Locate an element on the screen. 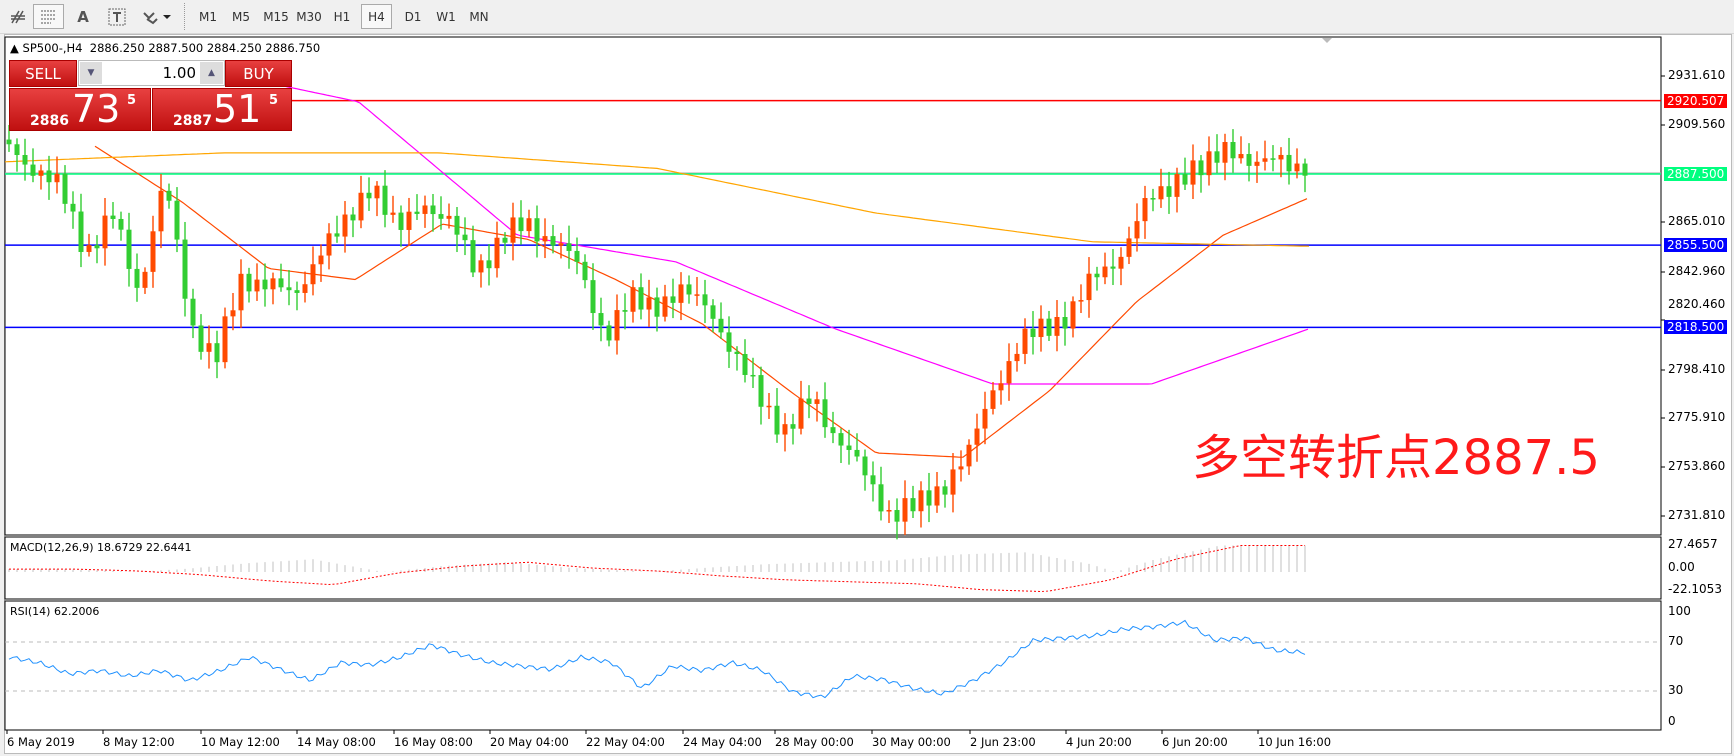 This screenshot has height=756, width=1734. text-icon: A is located at coordinates (83, 16).